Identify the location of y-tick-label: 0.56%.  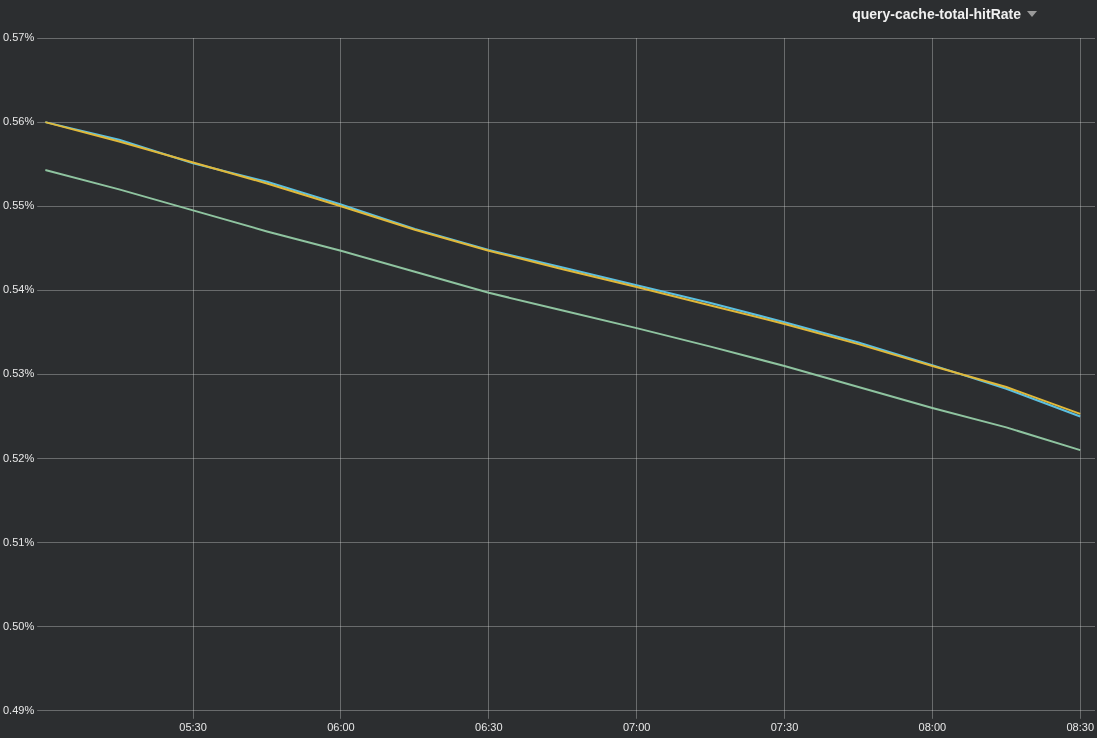
(18, 121).